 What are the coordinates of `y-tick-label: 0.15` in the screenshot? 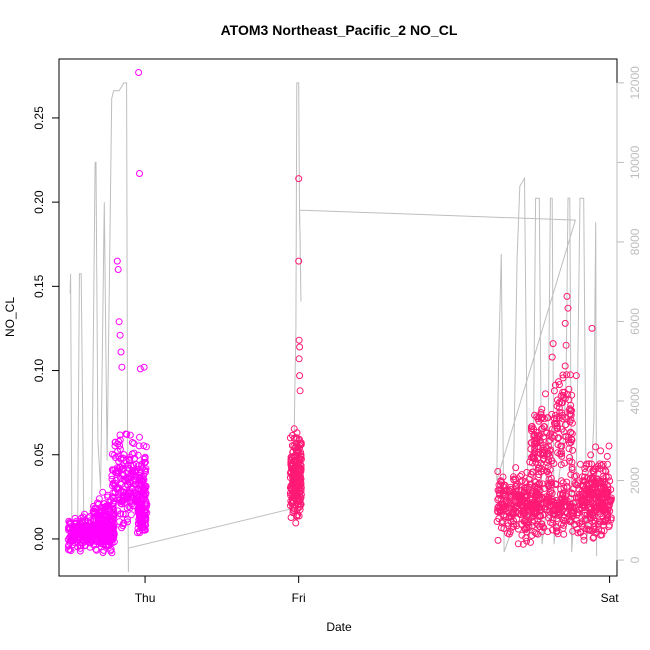 It's located at (39, 286).